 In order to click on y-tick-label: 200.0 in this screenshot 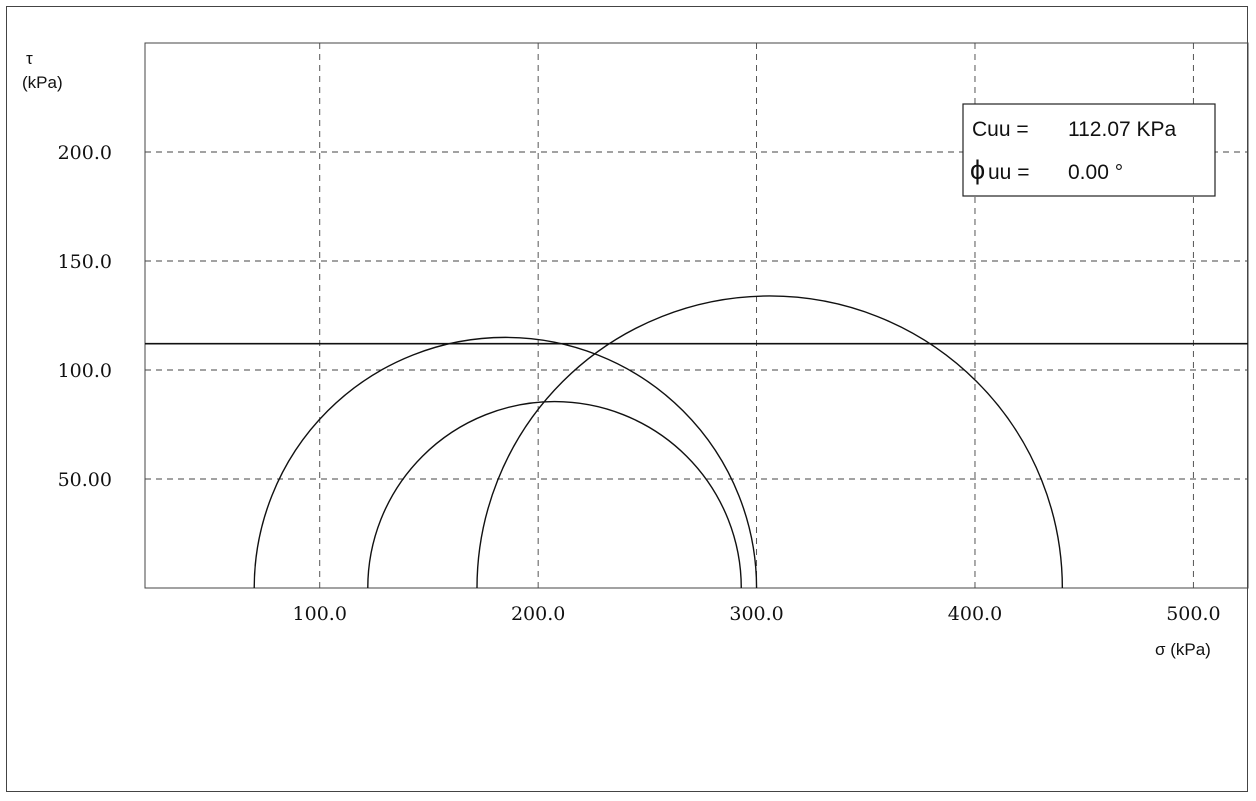, I will do `click(85, 153)`.